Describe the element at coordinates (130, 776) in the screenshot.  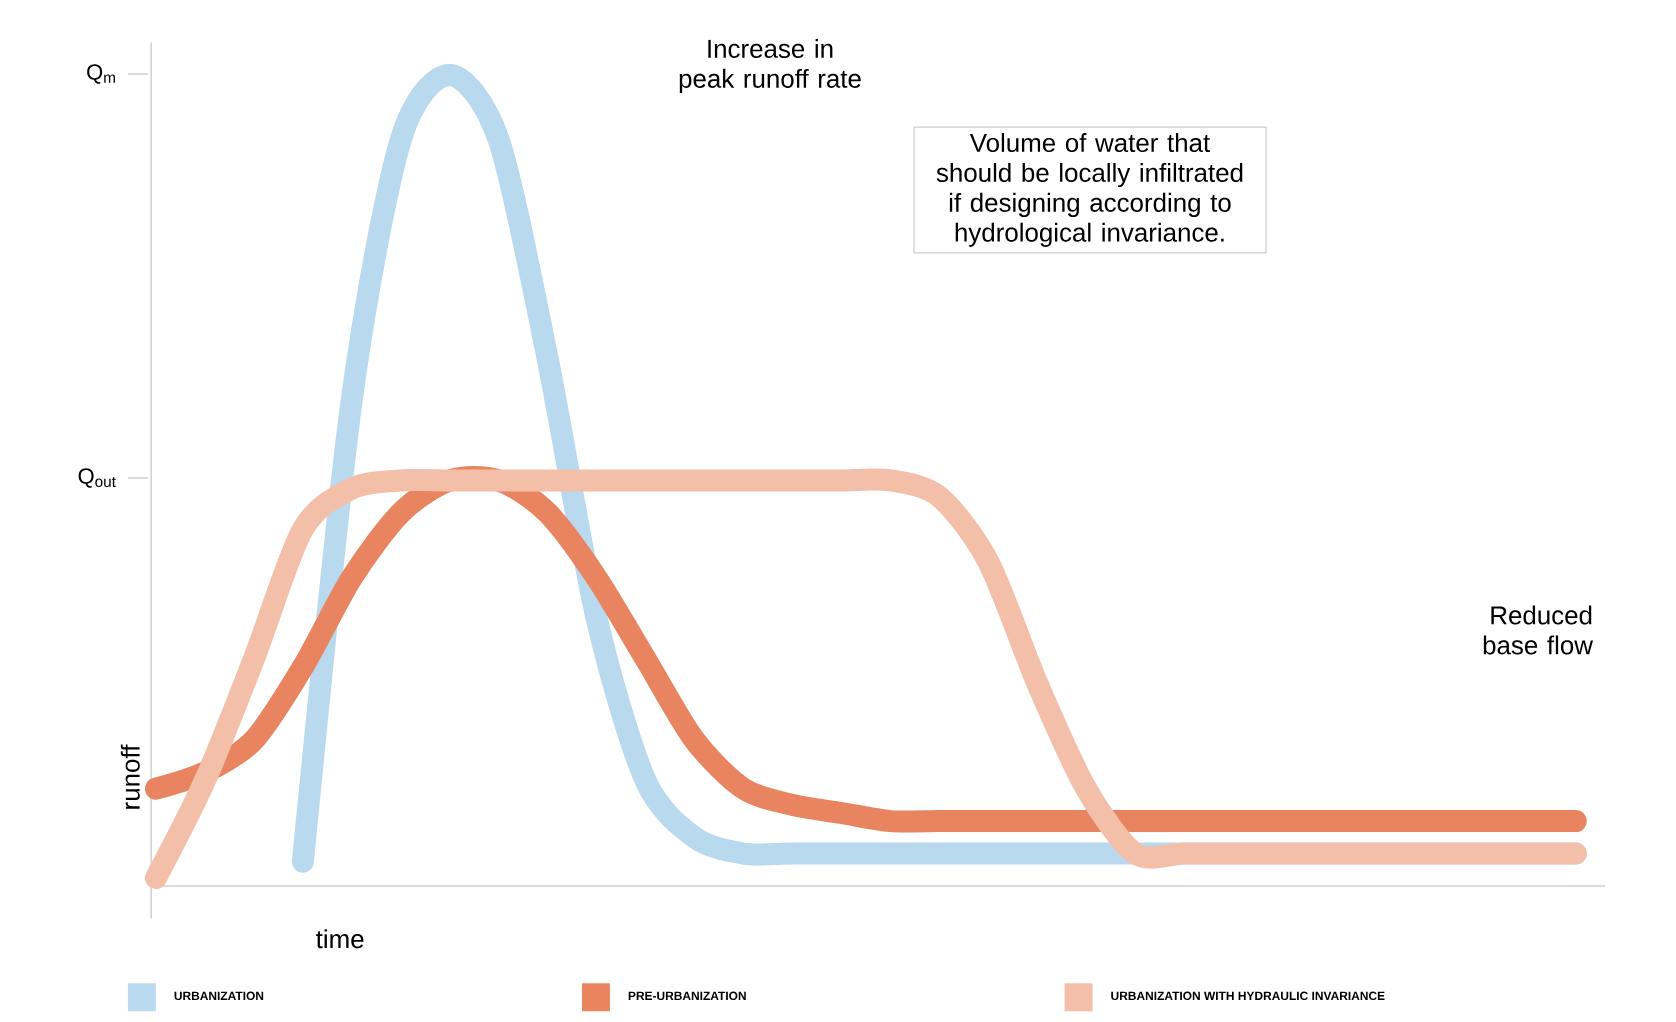
I see `y-axis-title: runoff` at that location.